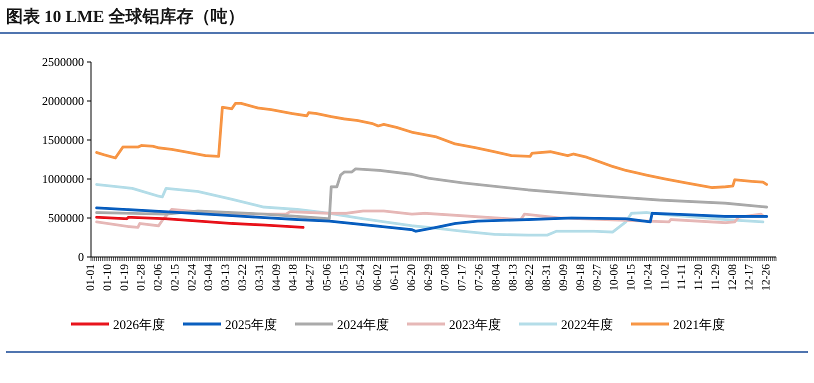 The width and height of the screenshot is (814, 383). I want to click on x-tick-label: 09-27, so click(598, 277).